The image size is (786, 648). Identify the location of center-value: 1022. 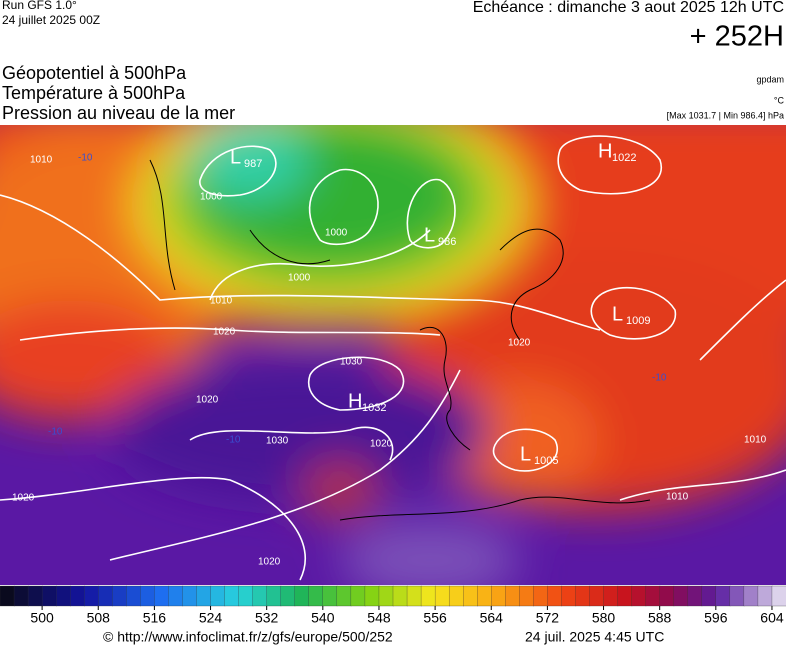
(624, 158).